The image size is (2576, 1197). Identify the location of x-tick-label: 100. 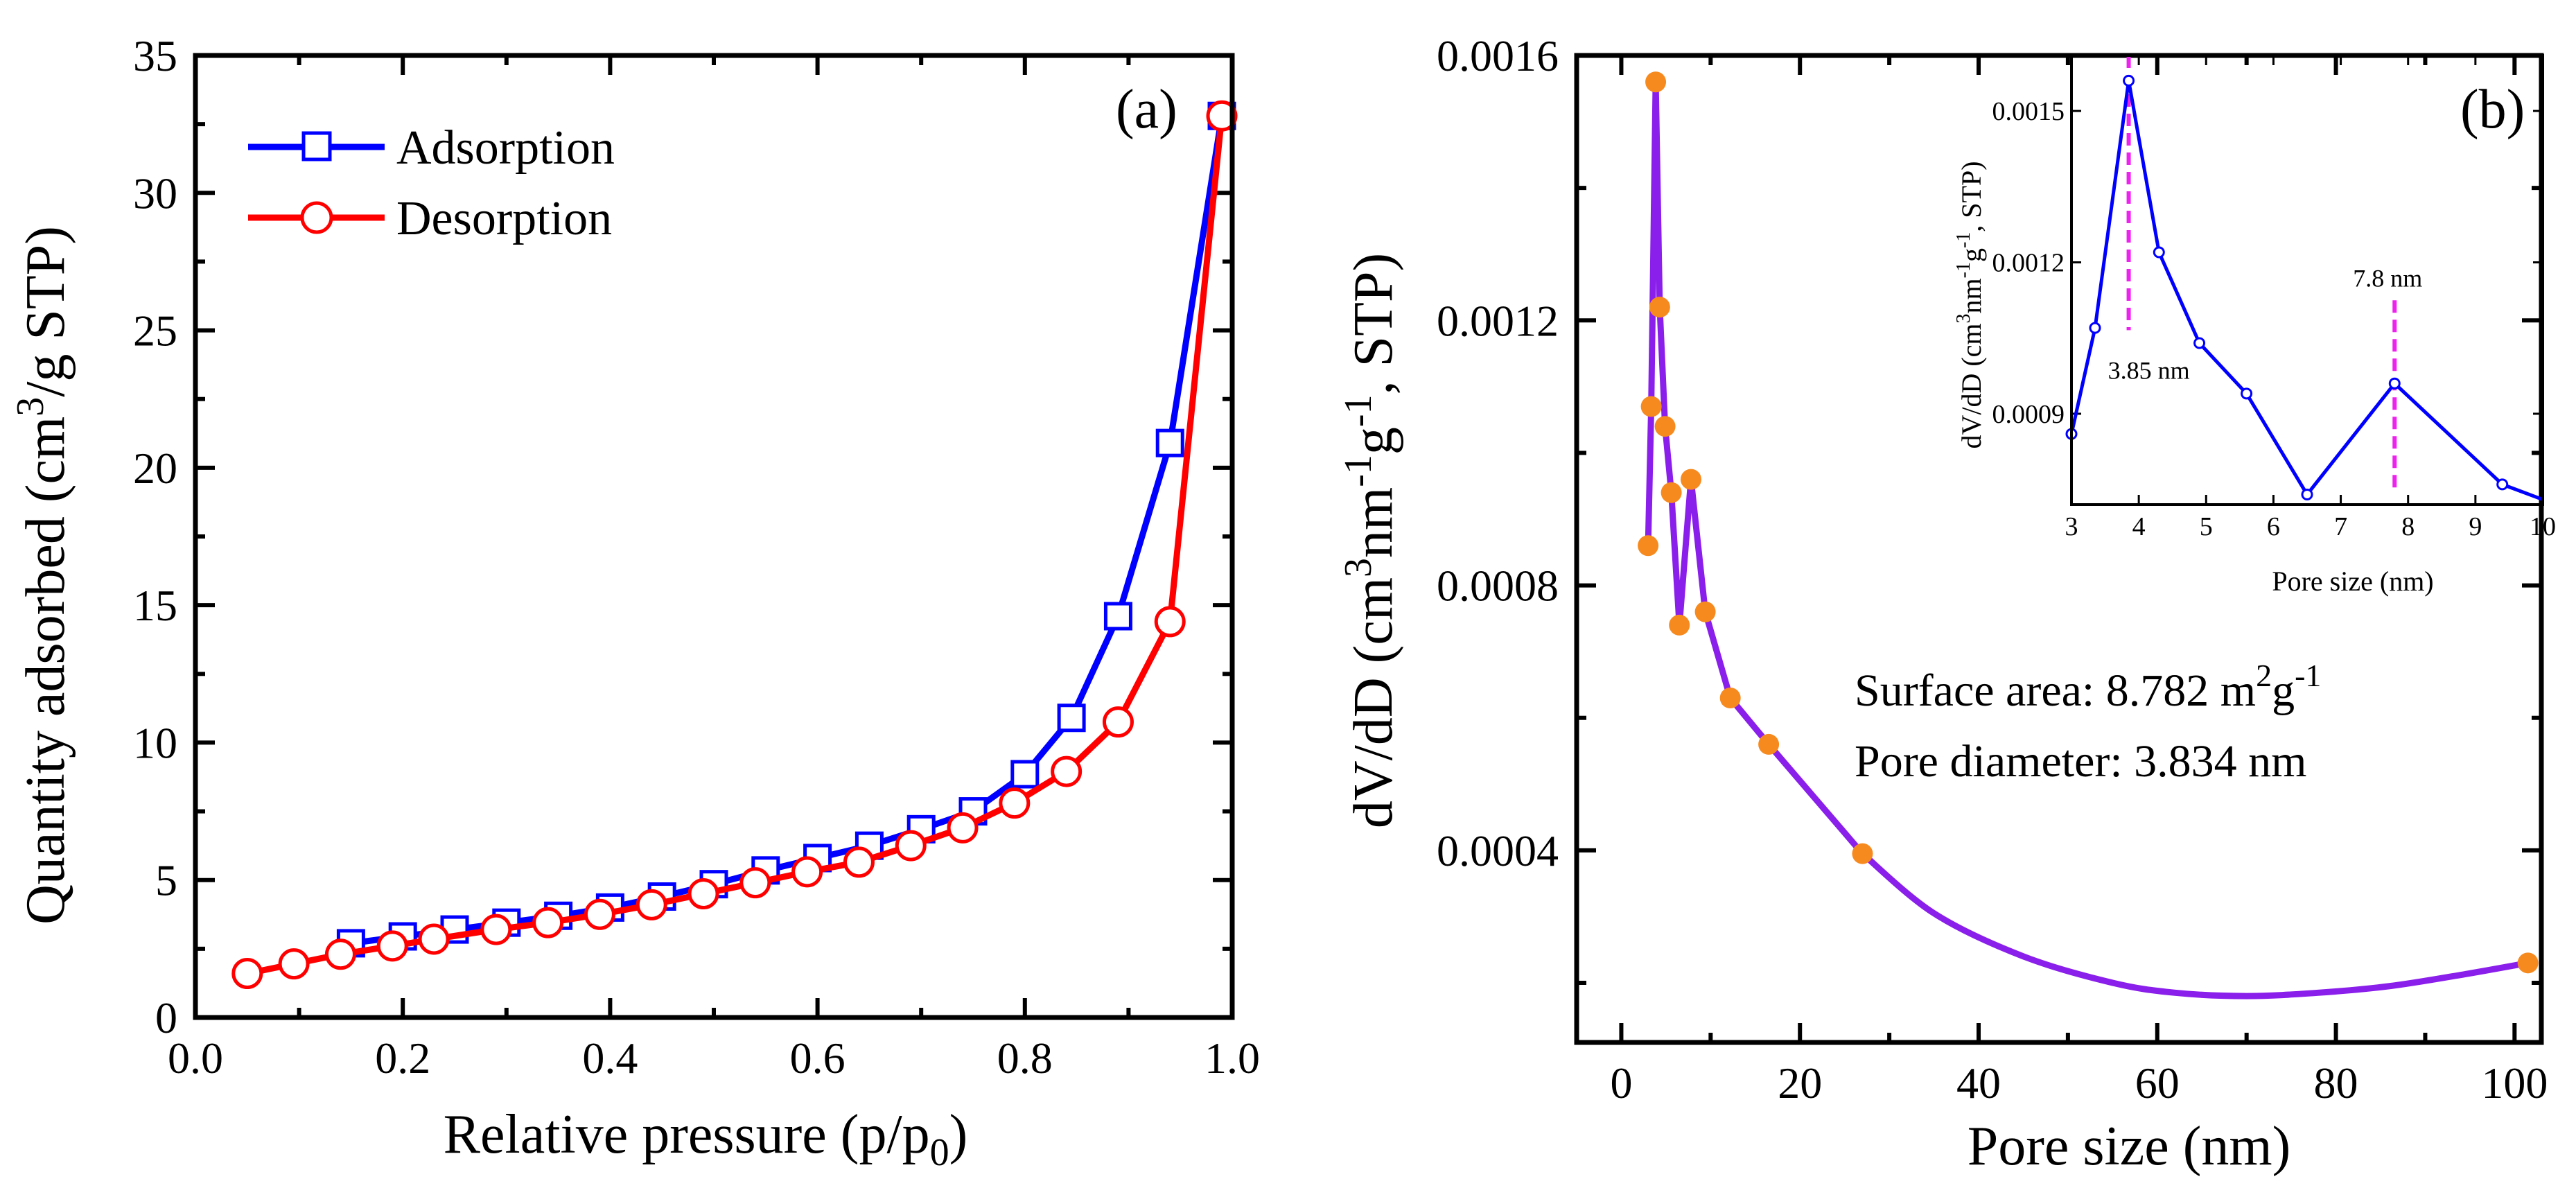
(2514, 1083).